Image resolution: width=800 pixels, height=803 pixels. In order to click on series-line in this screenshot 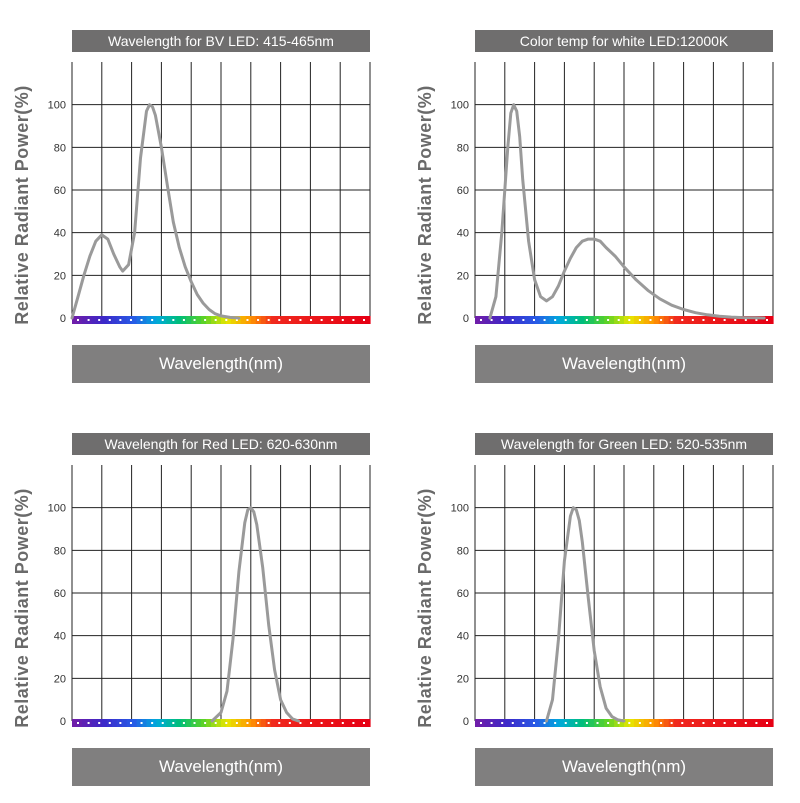, I will do `click(155, 211)`.